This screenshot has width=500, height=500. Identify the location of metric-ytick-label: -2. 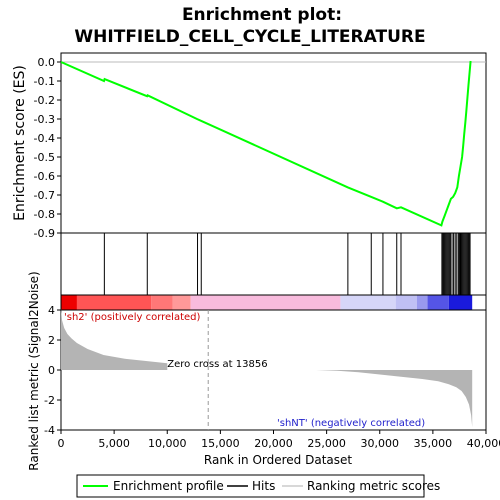
(49, 400).